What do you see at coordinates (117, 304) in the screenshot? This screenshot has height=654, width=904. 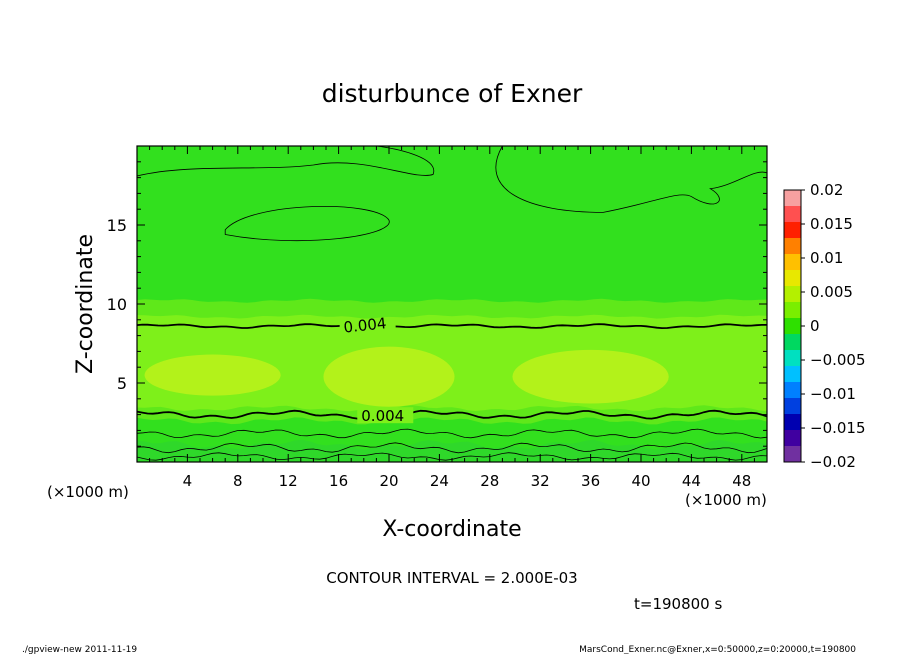 I see `y-tick-label: 10` at bounding box center [117, 304].